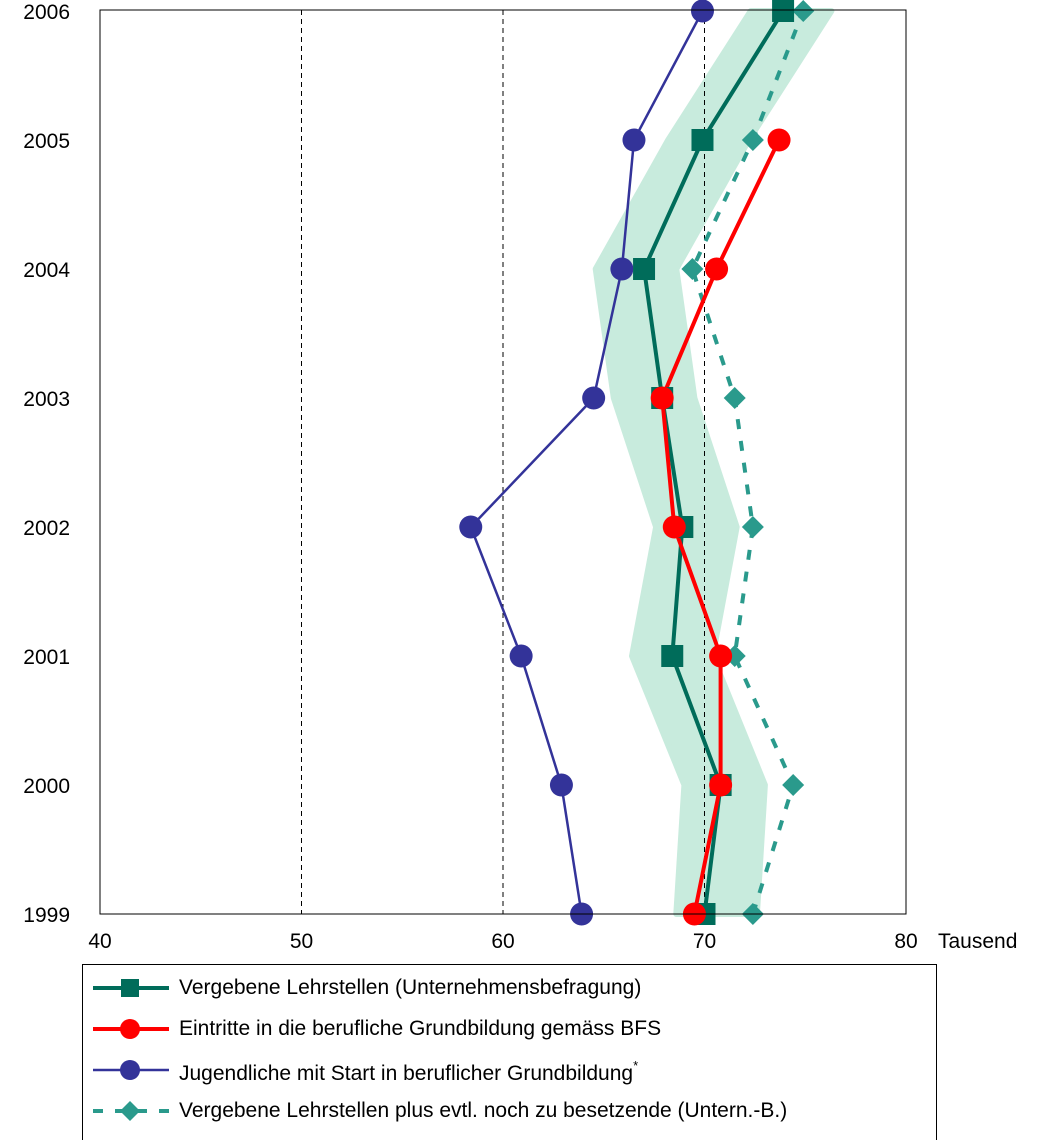 The width and height of the screenshot is (1045, 1140). I want to click on marker-eintritte-2000, so click(721, 785).